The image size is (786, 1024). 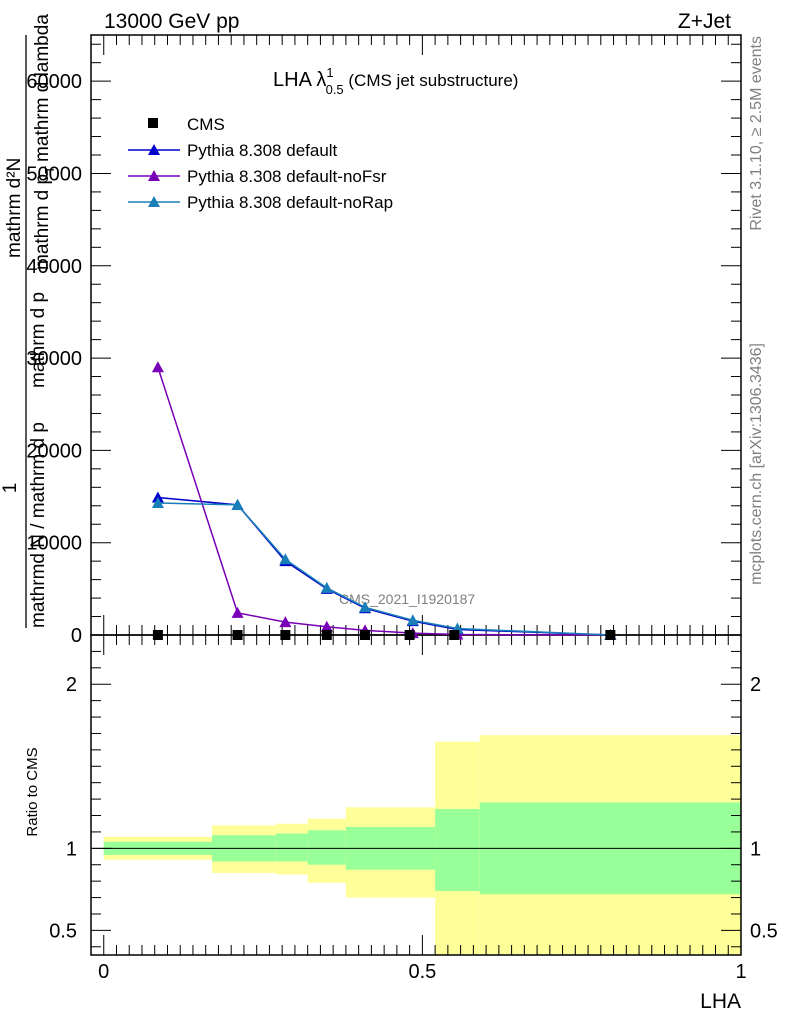 I want to click on ylabel-dpt: mathrm d p, so click(x=42, y=222).